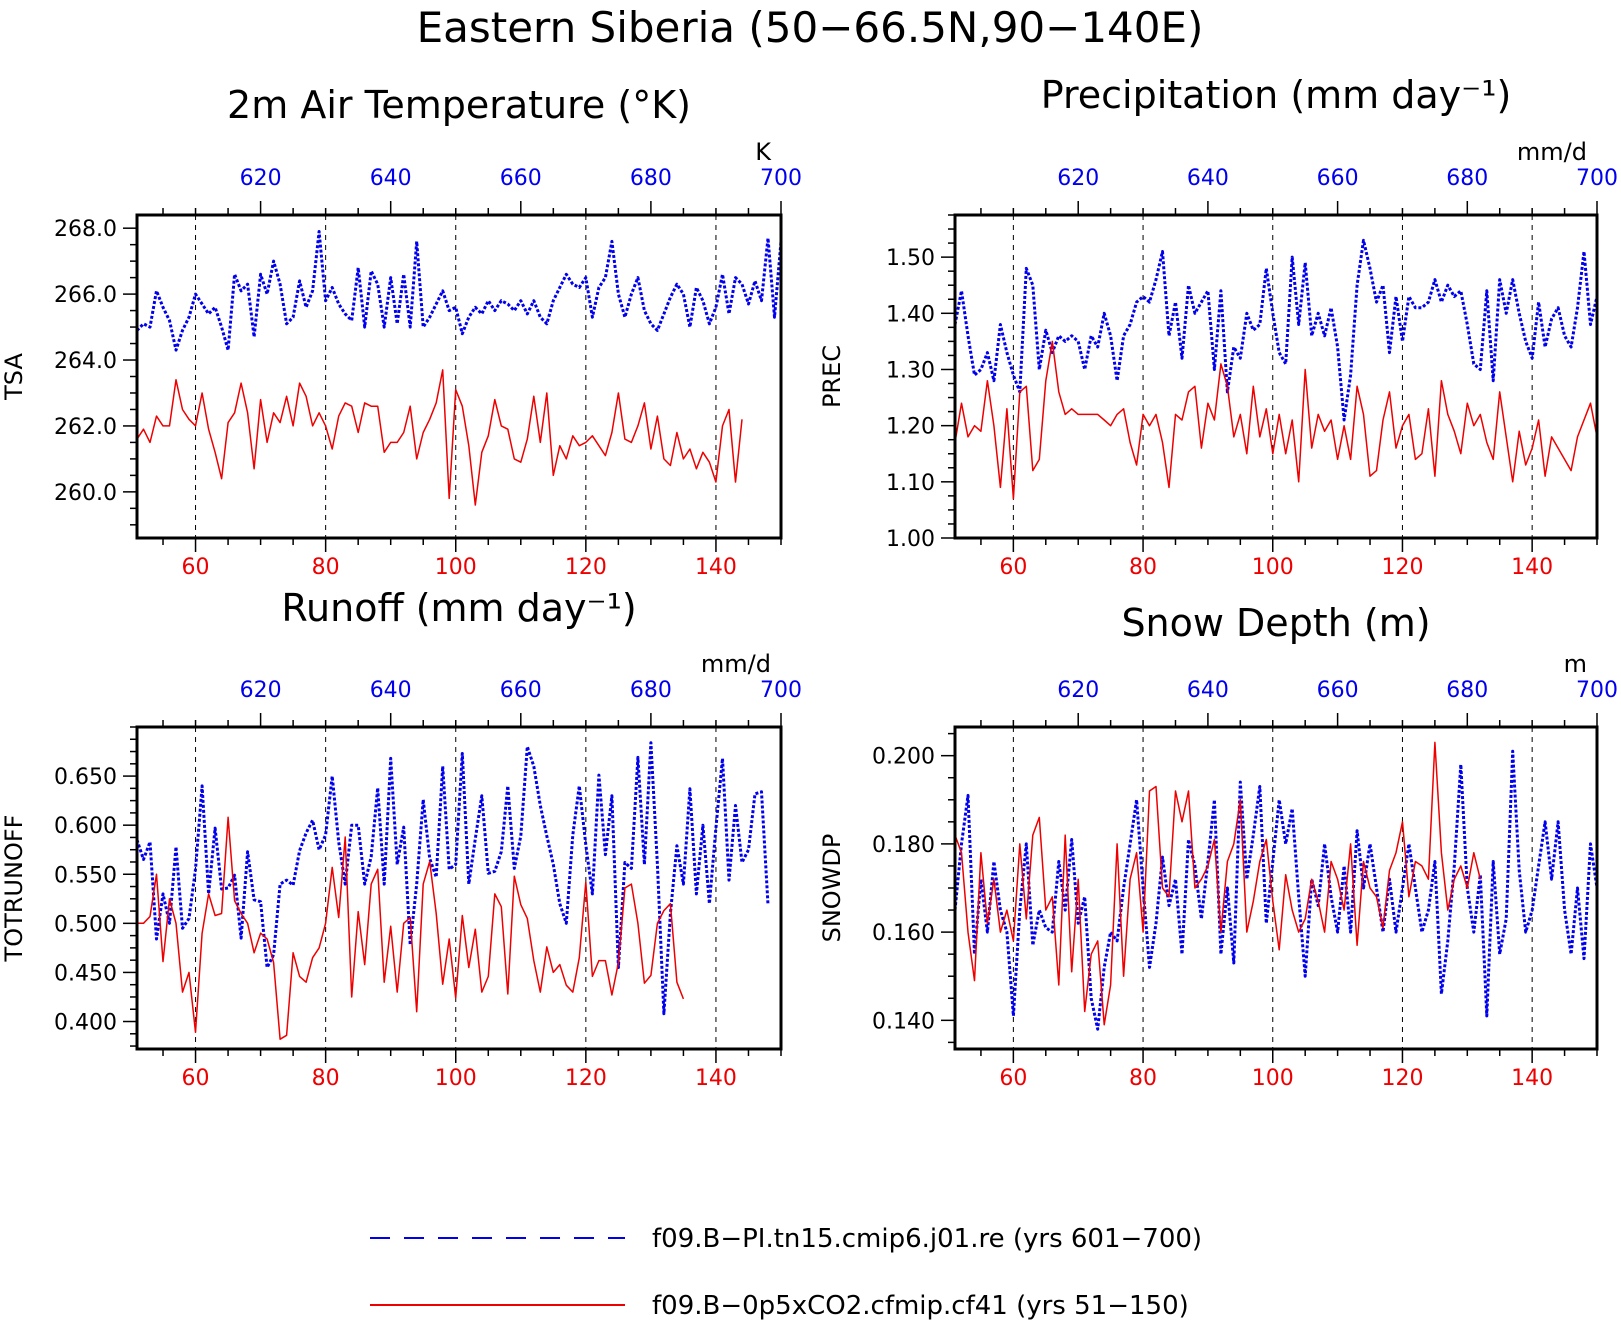  What do you see at coordinates (910, 370) in the screenshot?
I see `y-tick-label: 1.30` at bounding box center [910, 370].